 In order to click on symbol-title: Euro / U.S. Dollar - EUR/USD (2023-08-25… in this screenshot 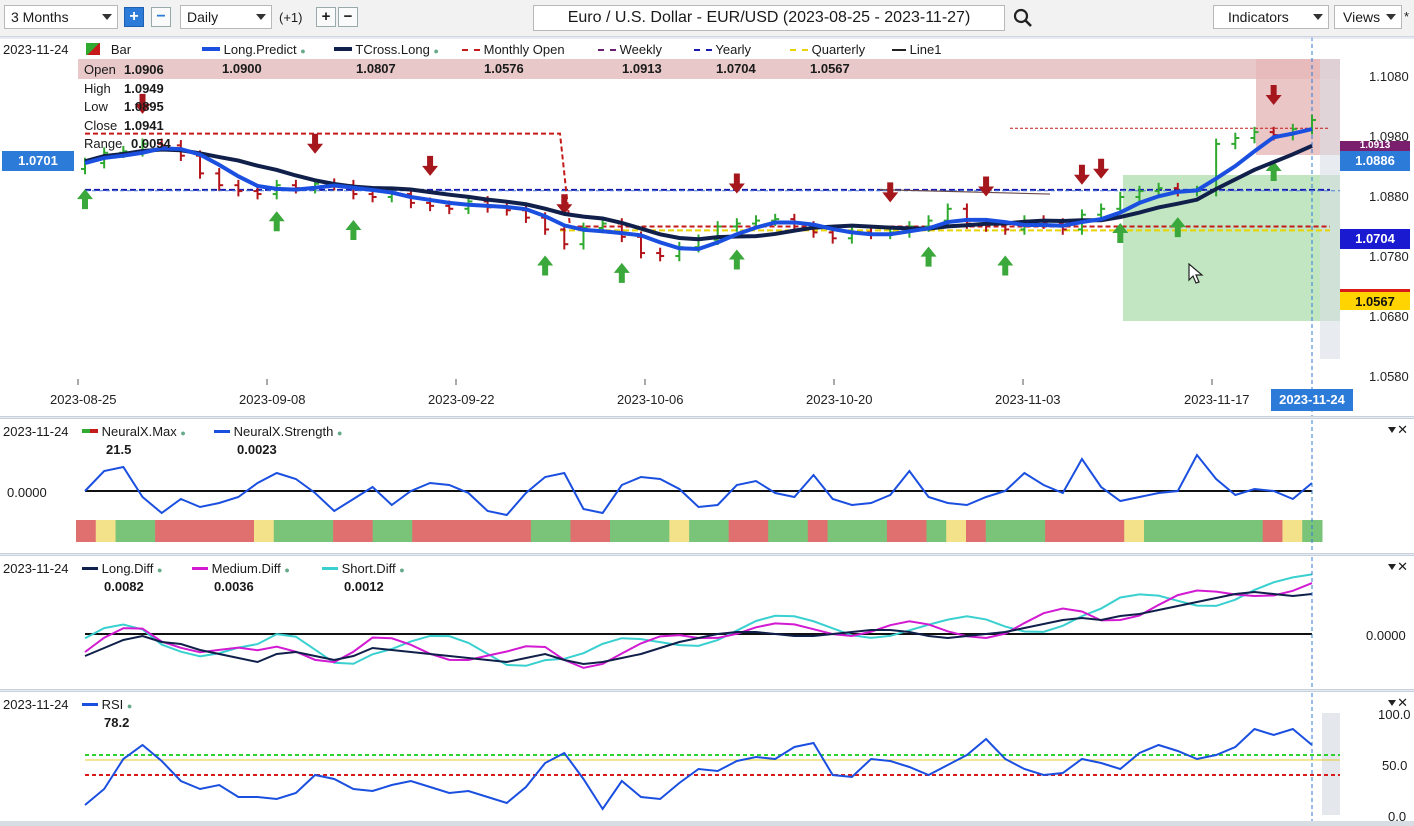, I will do `click(769, 18)`.